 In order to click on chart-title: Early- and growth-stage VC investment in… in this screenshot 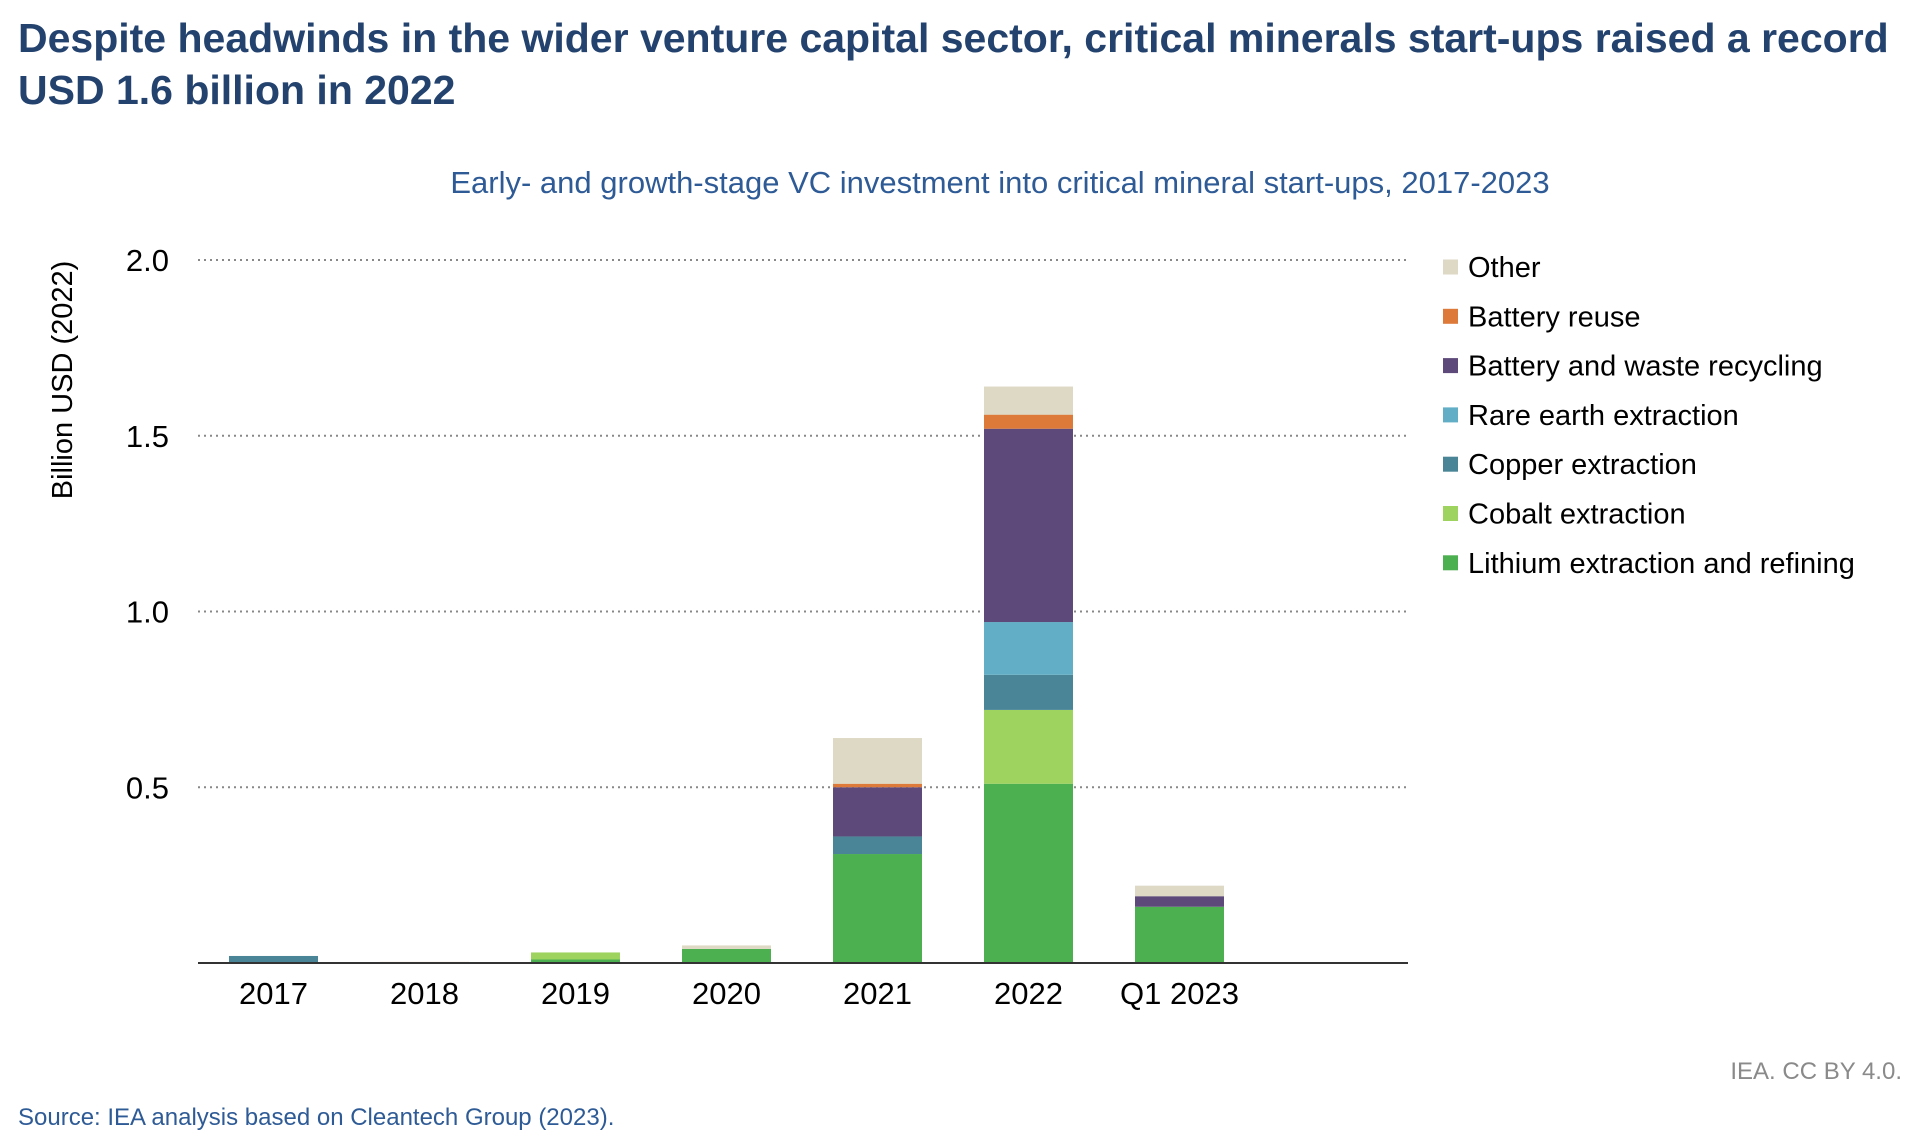, I will do `click(999, 182)`.